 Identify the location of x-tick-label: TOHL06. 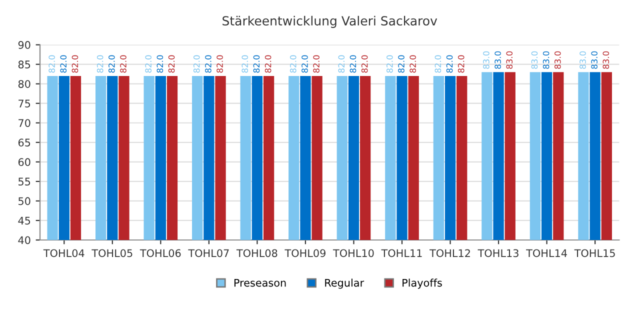
(160, 253).